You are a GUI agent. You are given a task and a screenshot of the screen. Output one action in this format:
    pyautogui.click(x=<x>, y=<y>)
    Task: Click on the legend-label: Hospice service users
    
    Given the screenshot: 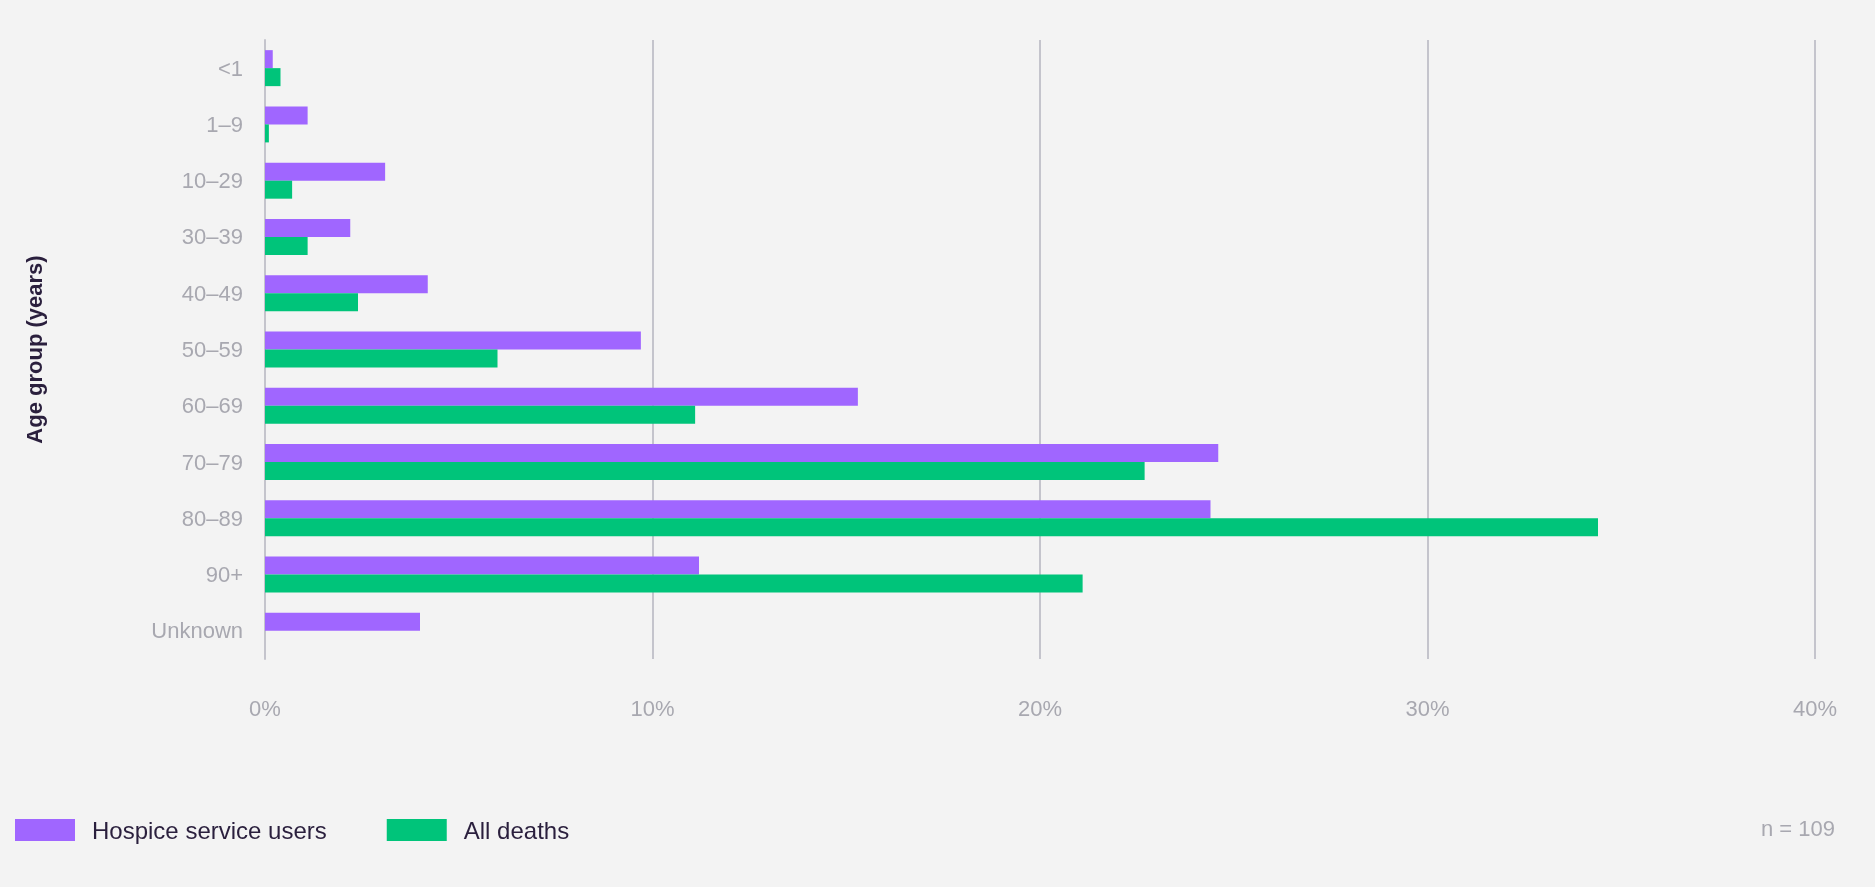 What is the action you would take?
    pyautogui.click(x=209, y=830)
    